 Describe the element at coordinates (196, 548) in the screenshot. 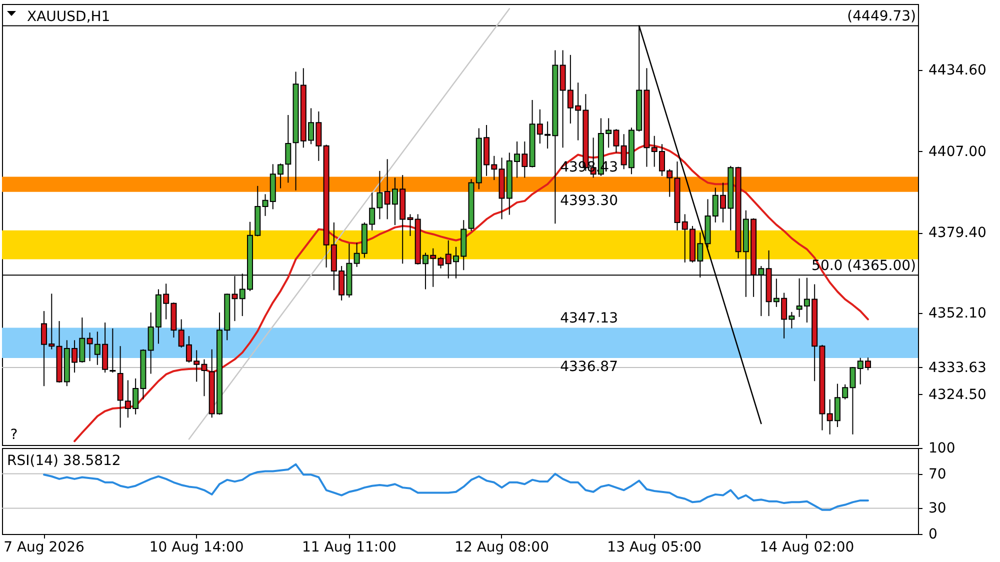

I see `x-tick-label: 10 Aug 14:00` at that location.